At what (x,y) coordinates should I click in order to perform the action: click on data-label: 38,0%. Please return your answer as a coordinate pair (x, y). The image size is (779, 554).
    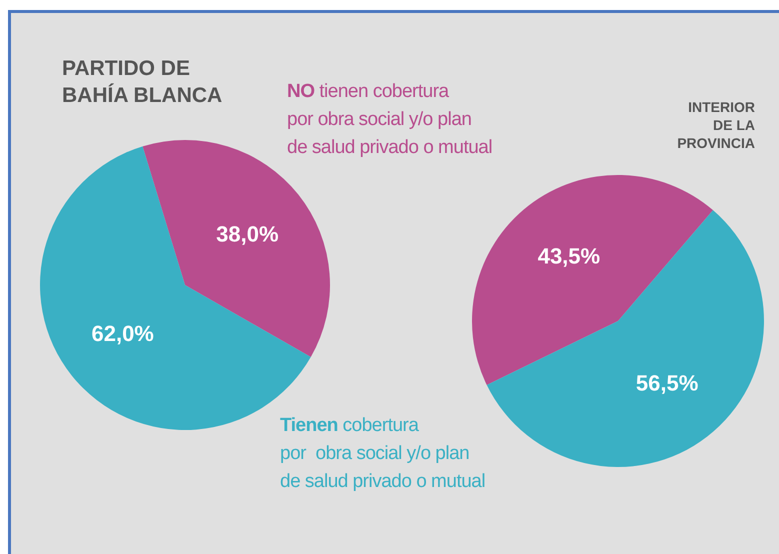
    Looking at the image, I should click on (247, 233).